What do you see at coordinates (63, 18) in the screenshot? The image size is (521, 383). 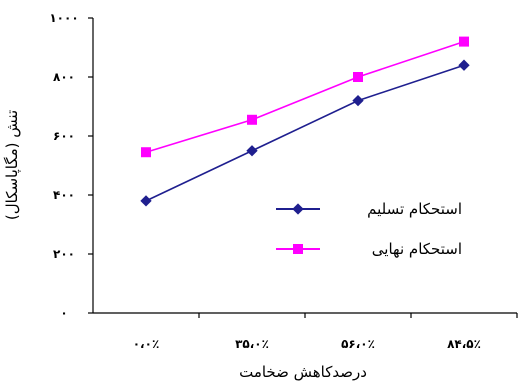 I see `y-tick-label: ۱۰۰۰` at bounding box center [63, 18].